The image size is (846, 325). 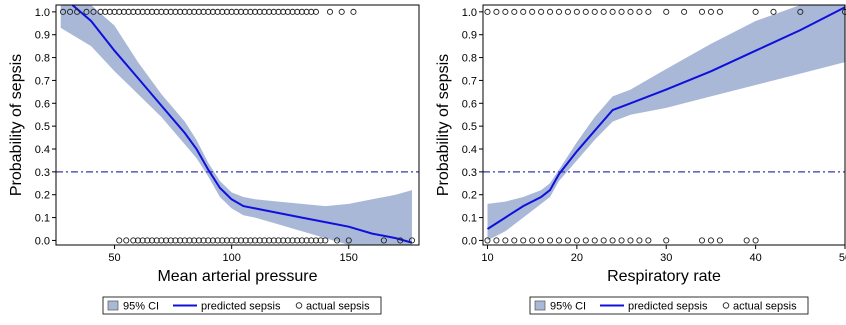 What do you see at coordinates (577, 258) in the screenshot?
I see `x-tick-label: 20` at bounding box center [577, 258].